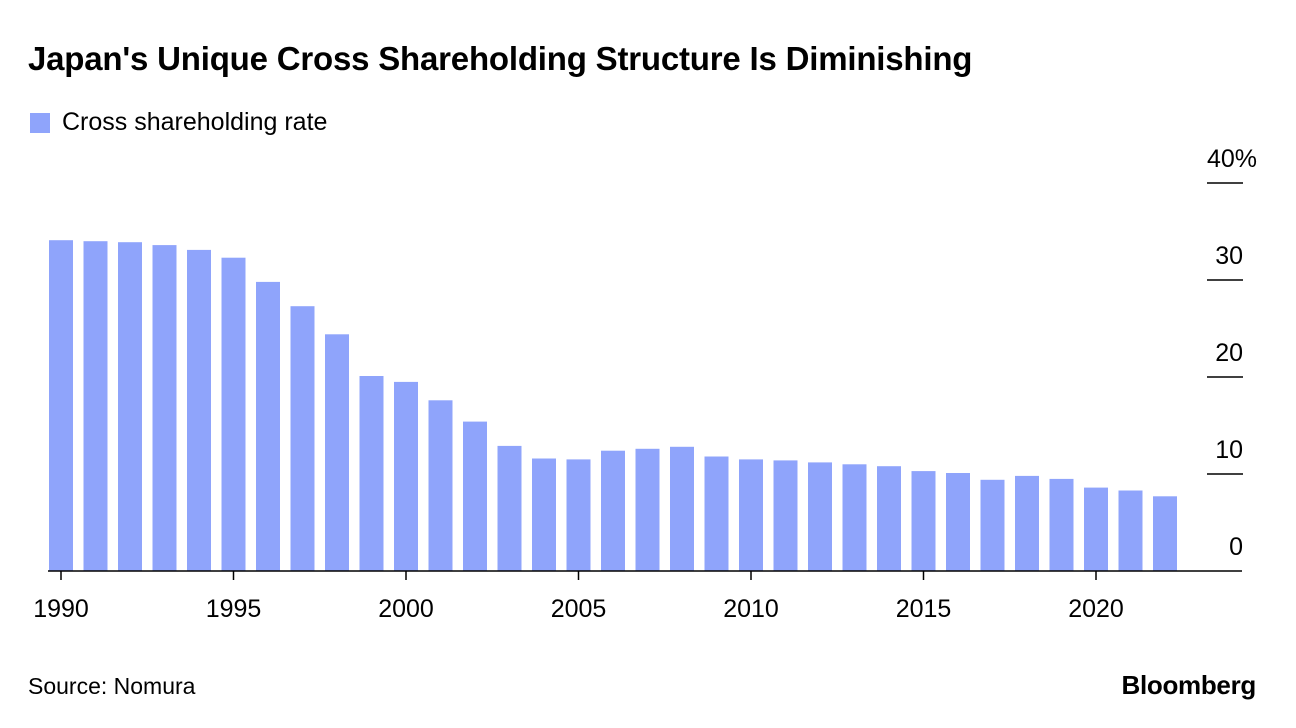 This screenshot has width=1296, height=728. I want to click on x-tick-label: 2000, so click(406, 609).